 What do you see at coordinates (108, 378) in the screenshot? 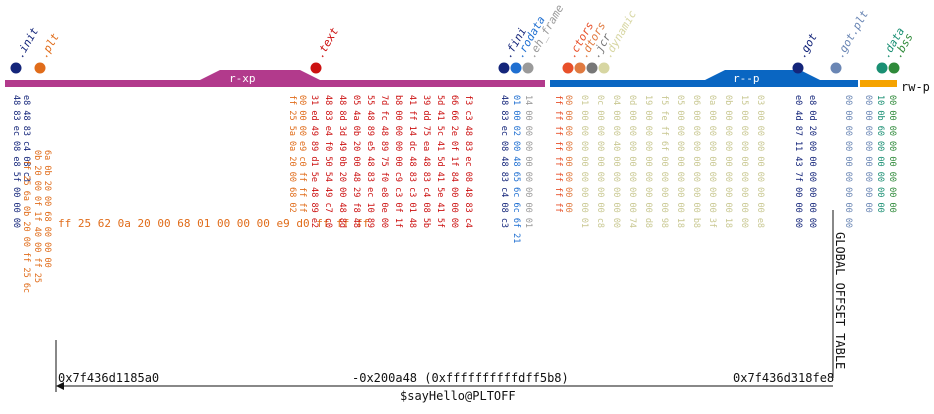
I see `start-address: 0x7f436d1185a0` at bounding box center [108, 378].